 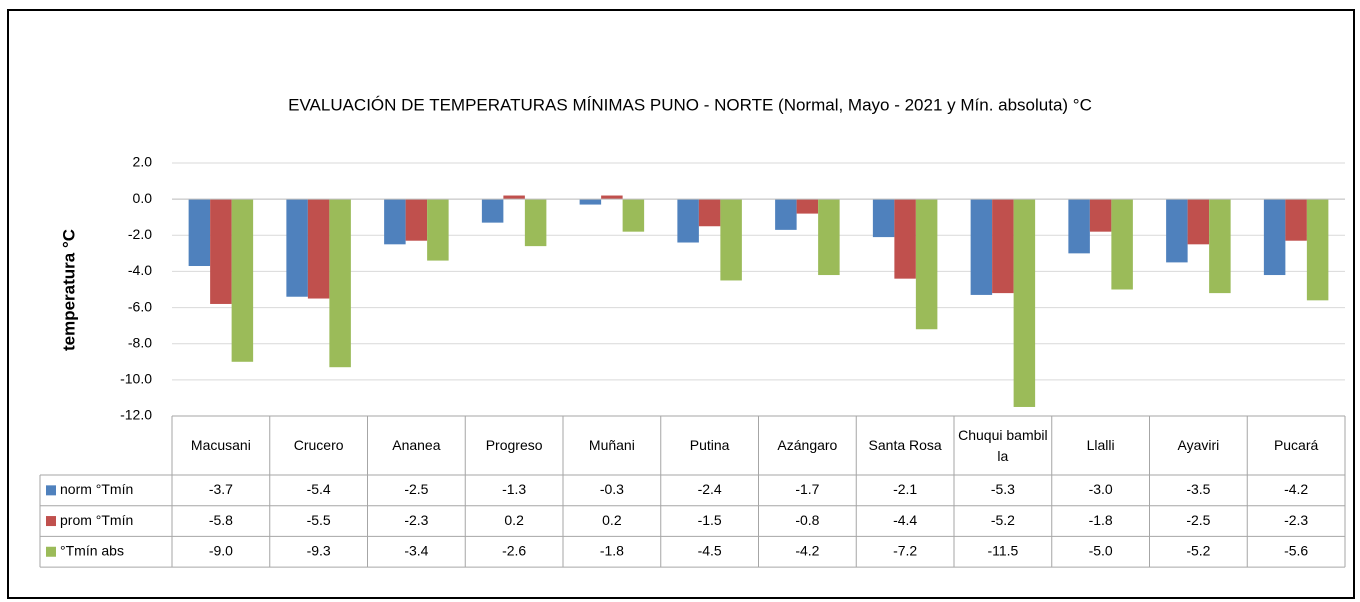 What do you see at coordinates (905, 520) in the screenshot?
I see `table-value: -4.4` at bounding box center [905, 520].